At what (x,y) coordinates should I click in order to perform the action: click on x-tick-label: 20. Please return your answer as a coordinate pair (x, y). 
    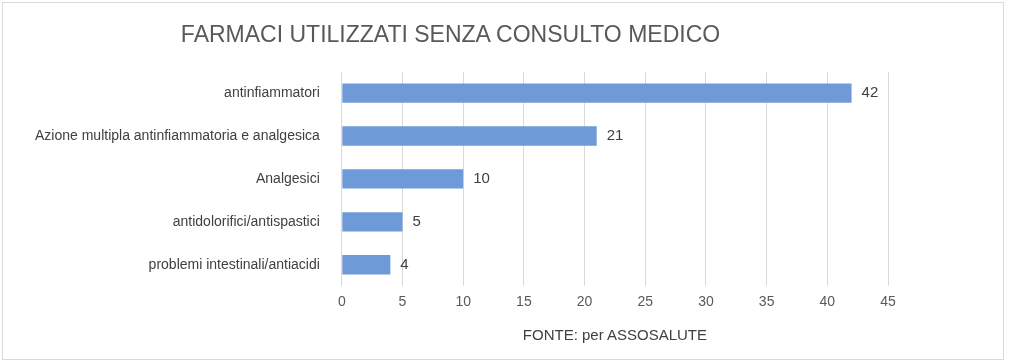
    Looking at the image, I should click on (584, 301).